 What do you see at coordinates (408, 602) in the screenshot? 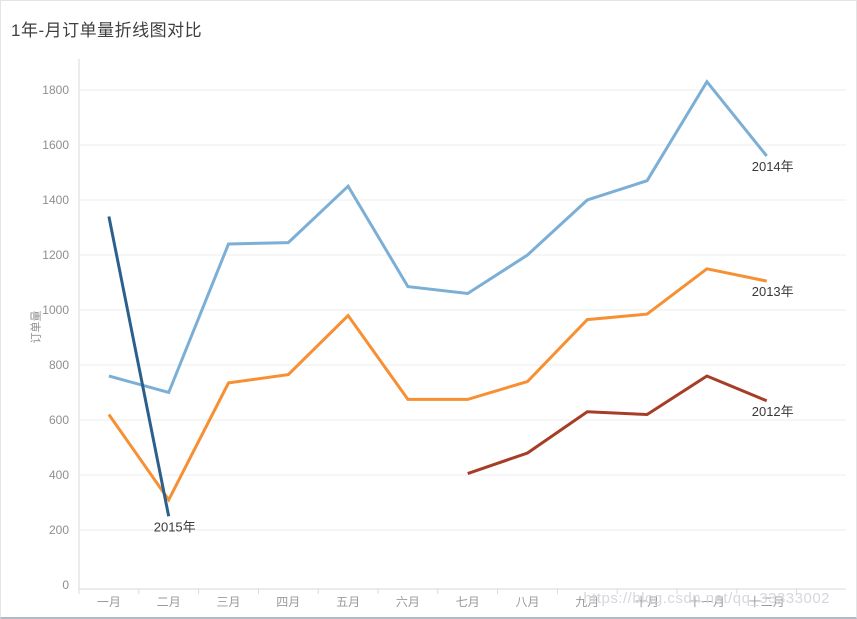
I see `x-tick-label: 六月` at bounding box center [408, 602].